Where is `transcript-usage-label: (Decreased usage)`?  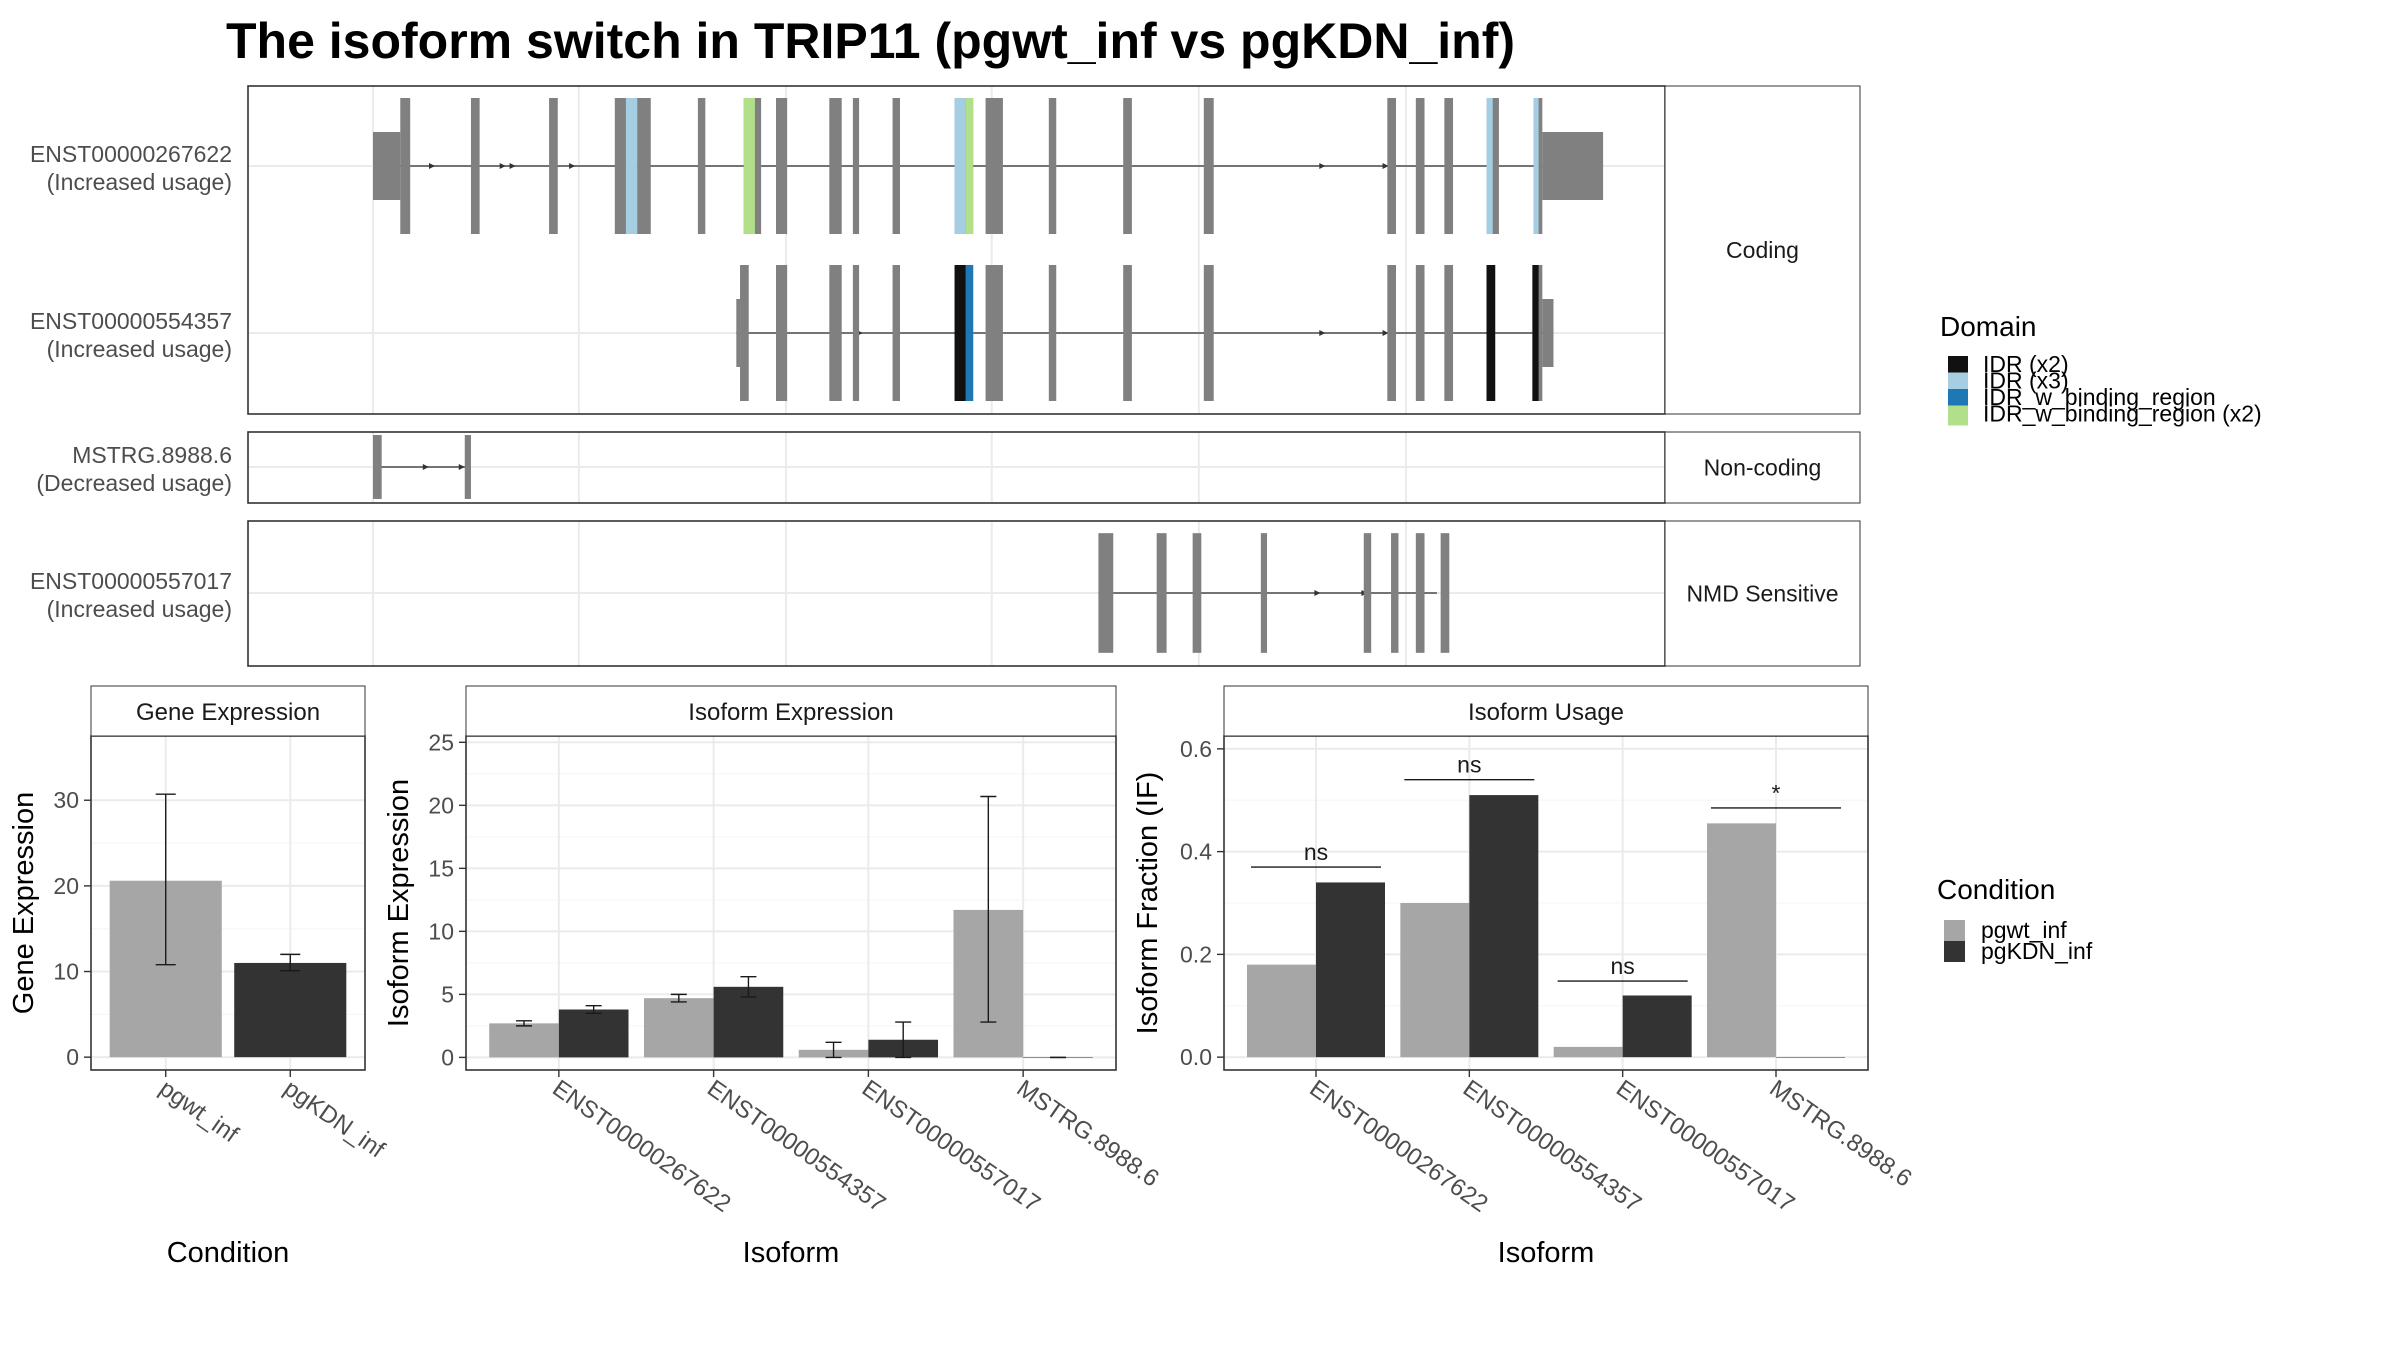 transcript-usage-label: (Decreased usage) is located at coordinates (134, 483).